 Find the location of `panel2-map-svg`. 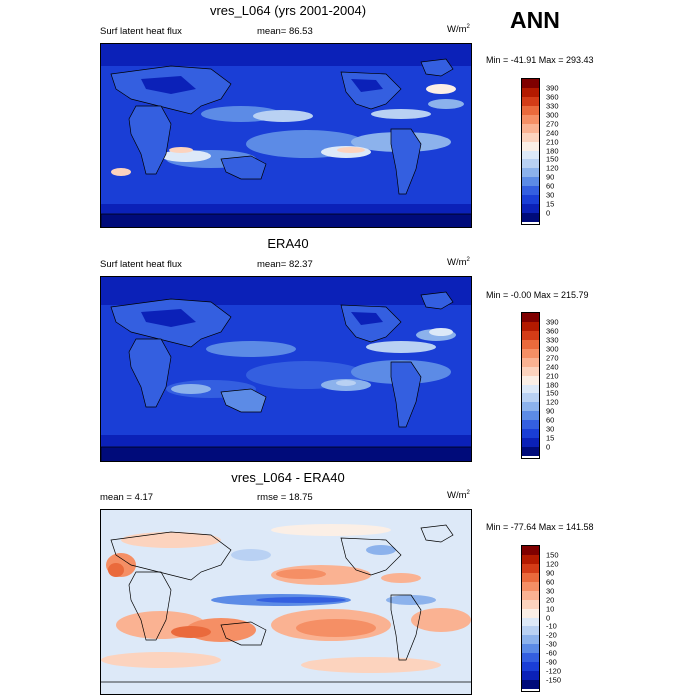

panel2-map-svg is located at coordinates (286, 369).